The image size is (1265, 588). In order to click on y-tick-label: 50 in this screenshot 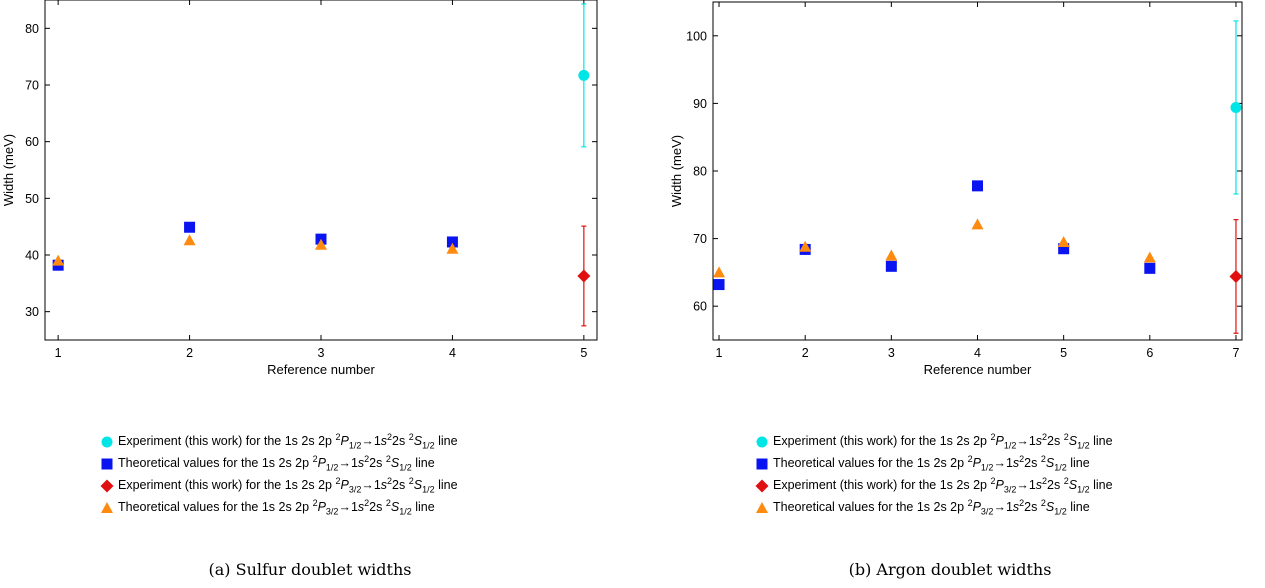, I will do `click(32, 199)`.